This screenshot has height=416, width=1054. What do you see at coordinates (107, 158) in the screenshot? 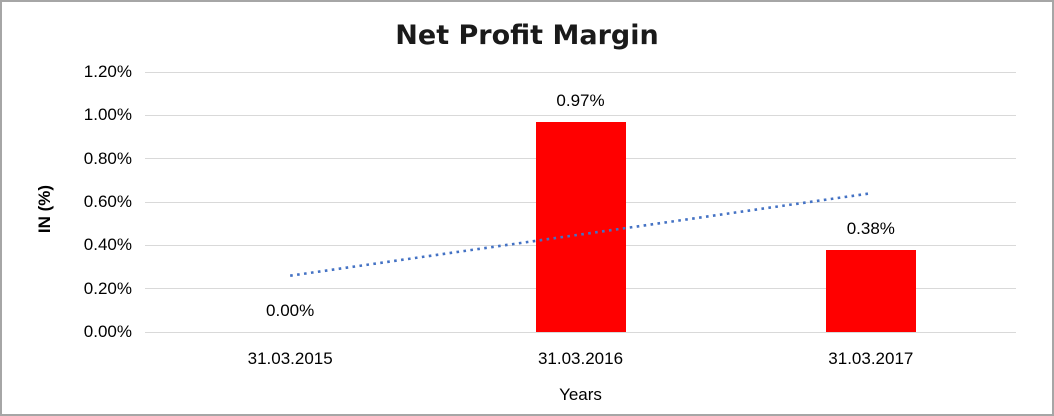
I see `y-axis-tick-label: 0.80%` at bounding box center [107, 158].